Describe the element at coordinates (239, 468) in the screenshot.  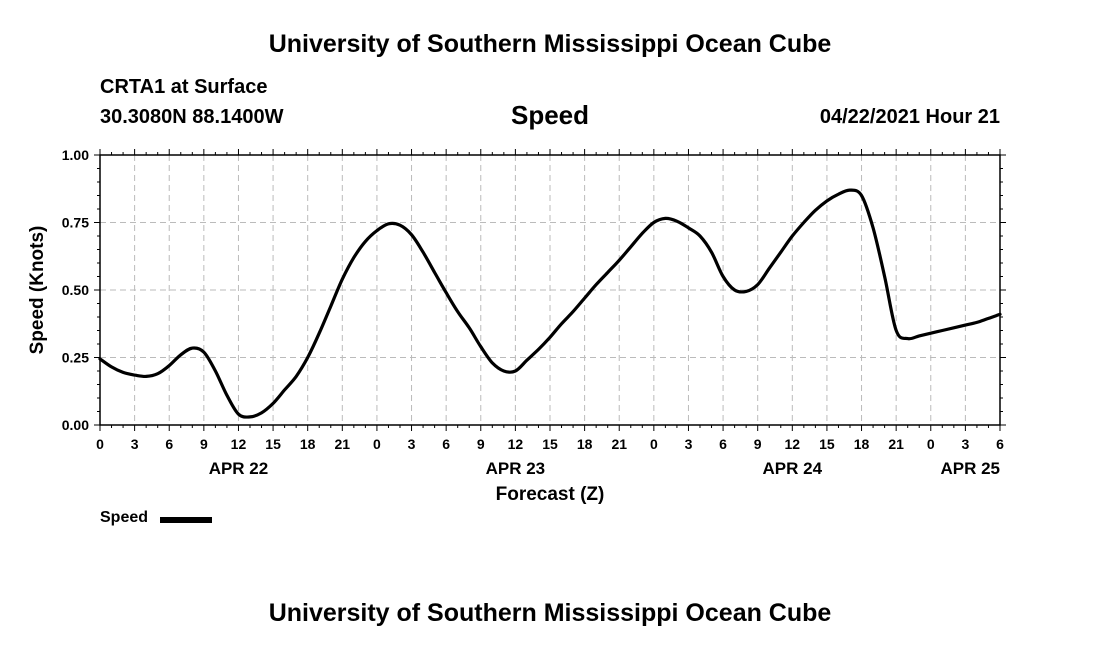
I see `date-label: APR 22` at that location.